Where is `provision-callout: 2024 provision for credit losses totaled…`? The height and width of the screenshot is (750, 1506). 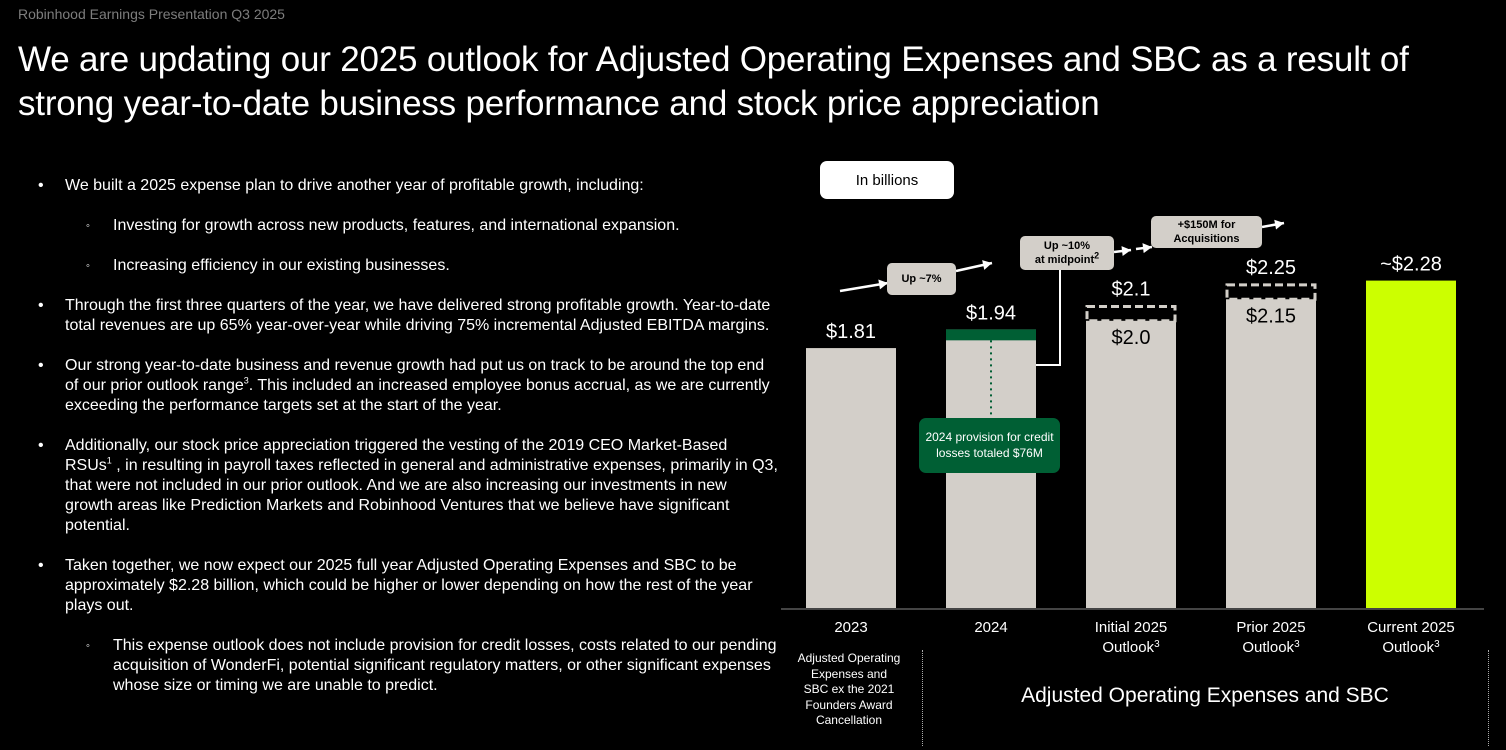 provision-callout: 2024 provision for credit losses totaled… is located at coordinates (989, 445).